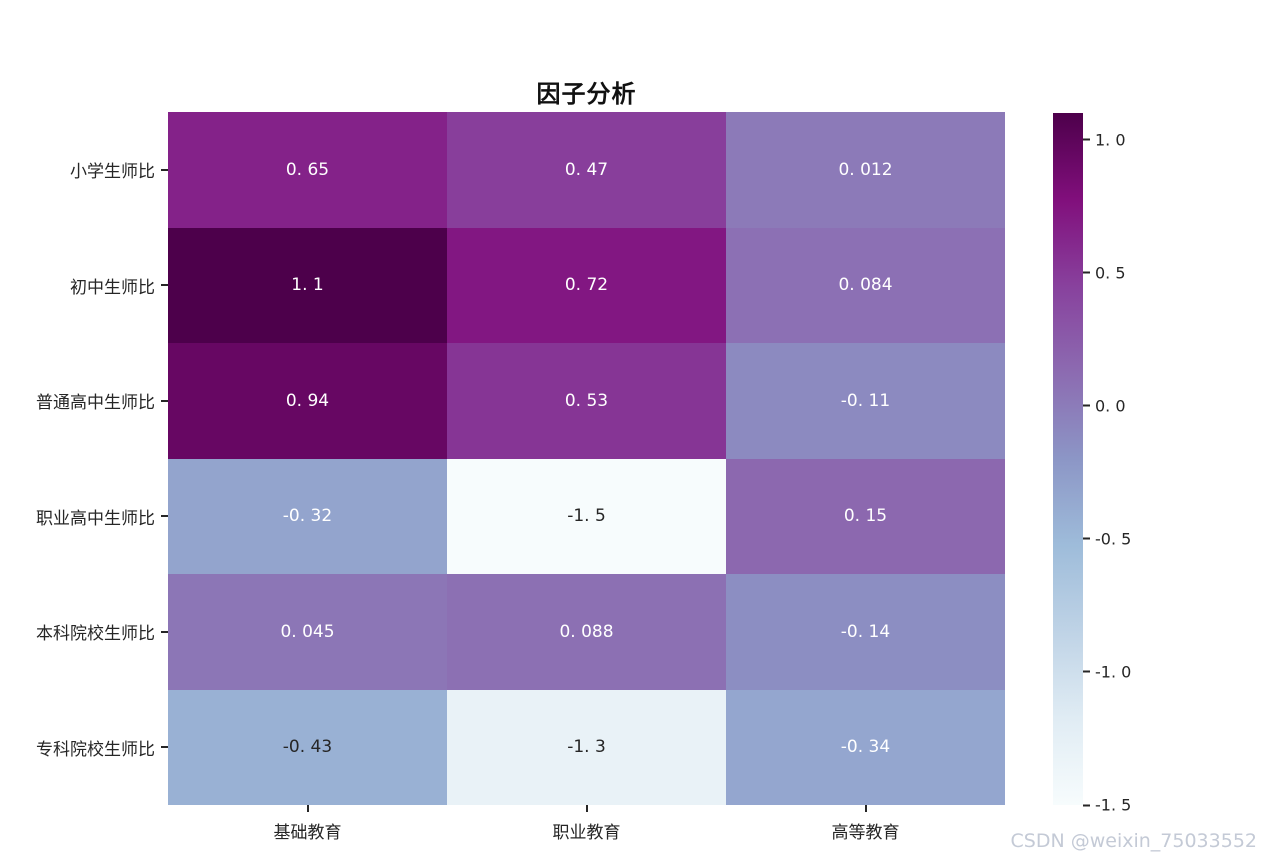  Describe the element at coordinates (164, 458) in the screenshot. I see `y-axis-ticks` at that location.